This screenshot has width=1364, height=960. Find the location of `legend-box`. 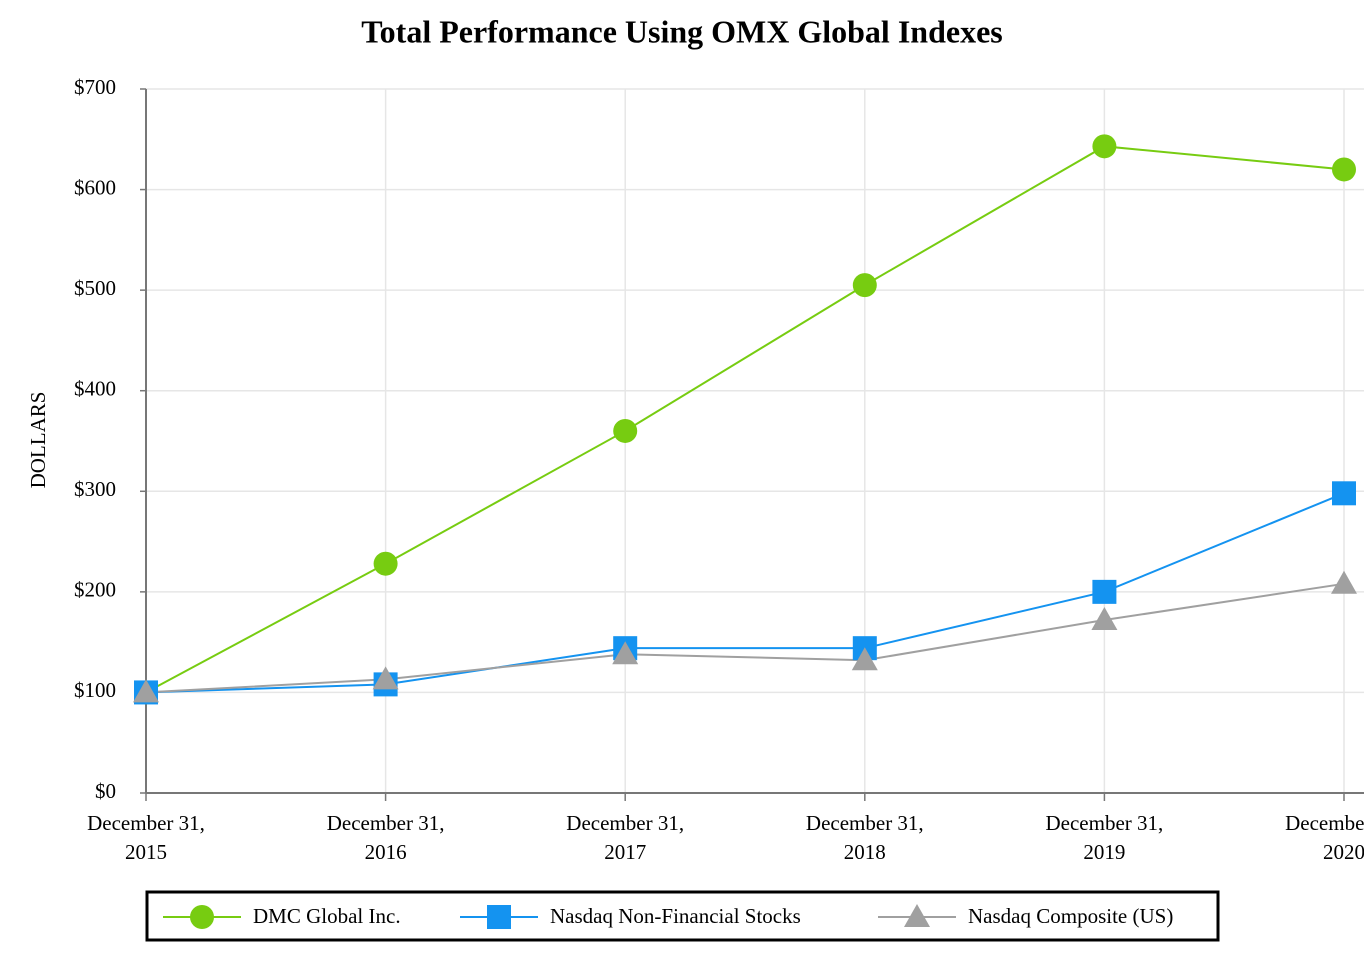

legend-box is located at coordinates (682, 916).